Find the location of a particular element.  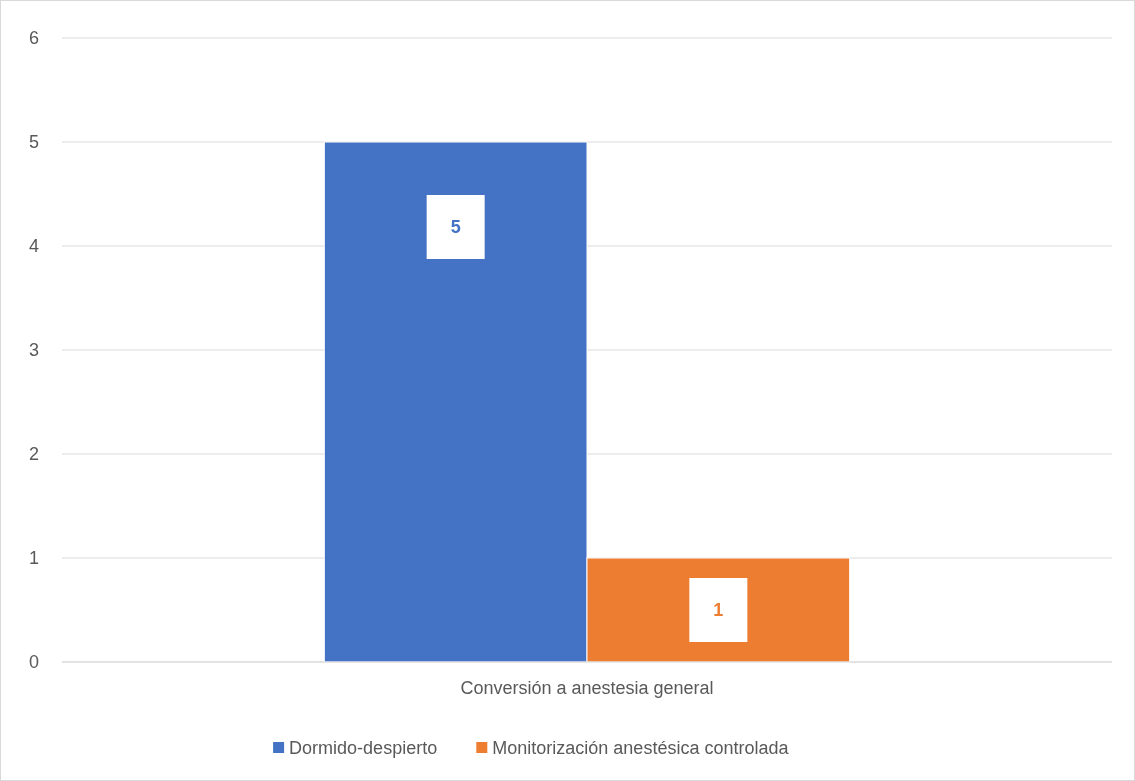

legend-label: Monitorización anestésica controlada is located at coordinates (641, 748).